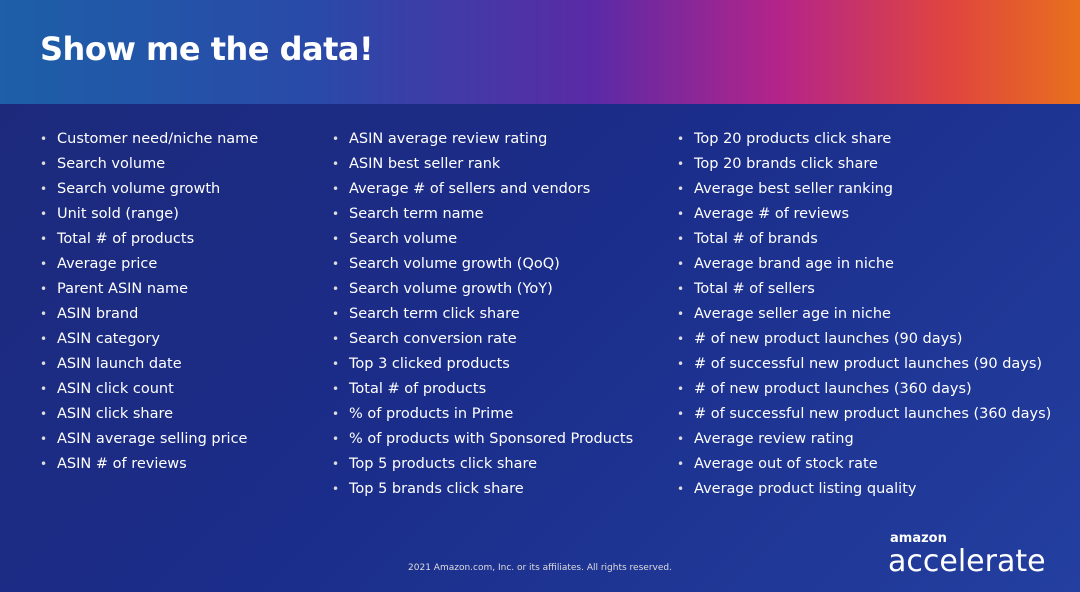 Image resolution: width=1080 pixels, height=592 pixels. Describe the element at coordinates (864, 164) in the screenshot. I see `list-item: Top 20 brands click share` at that location.